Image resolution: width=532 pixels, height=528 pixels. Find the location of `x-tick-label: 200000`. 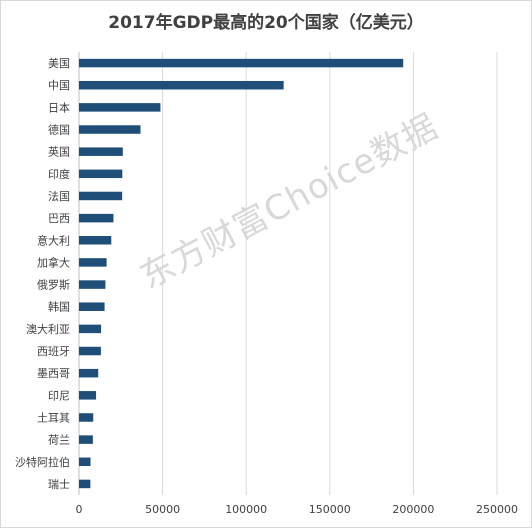

x-tick-label: 200000 is located at coordinates (413, 509).